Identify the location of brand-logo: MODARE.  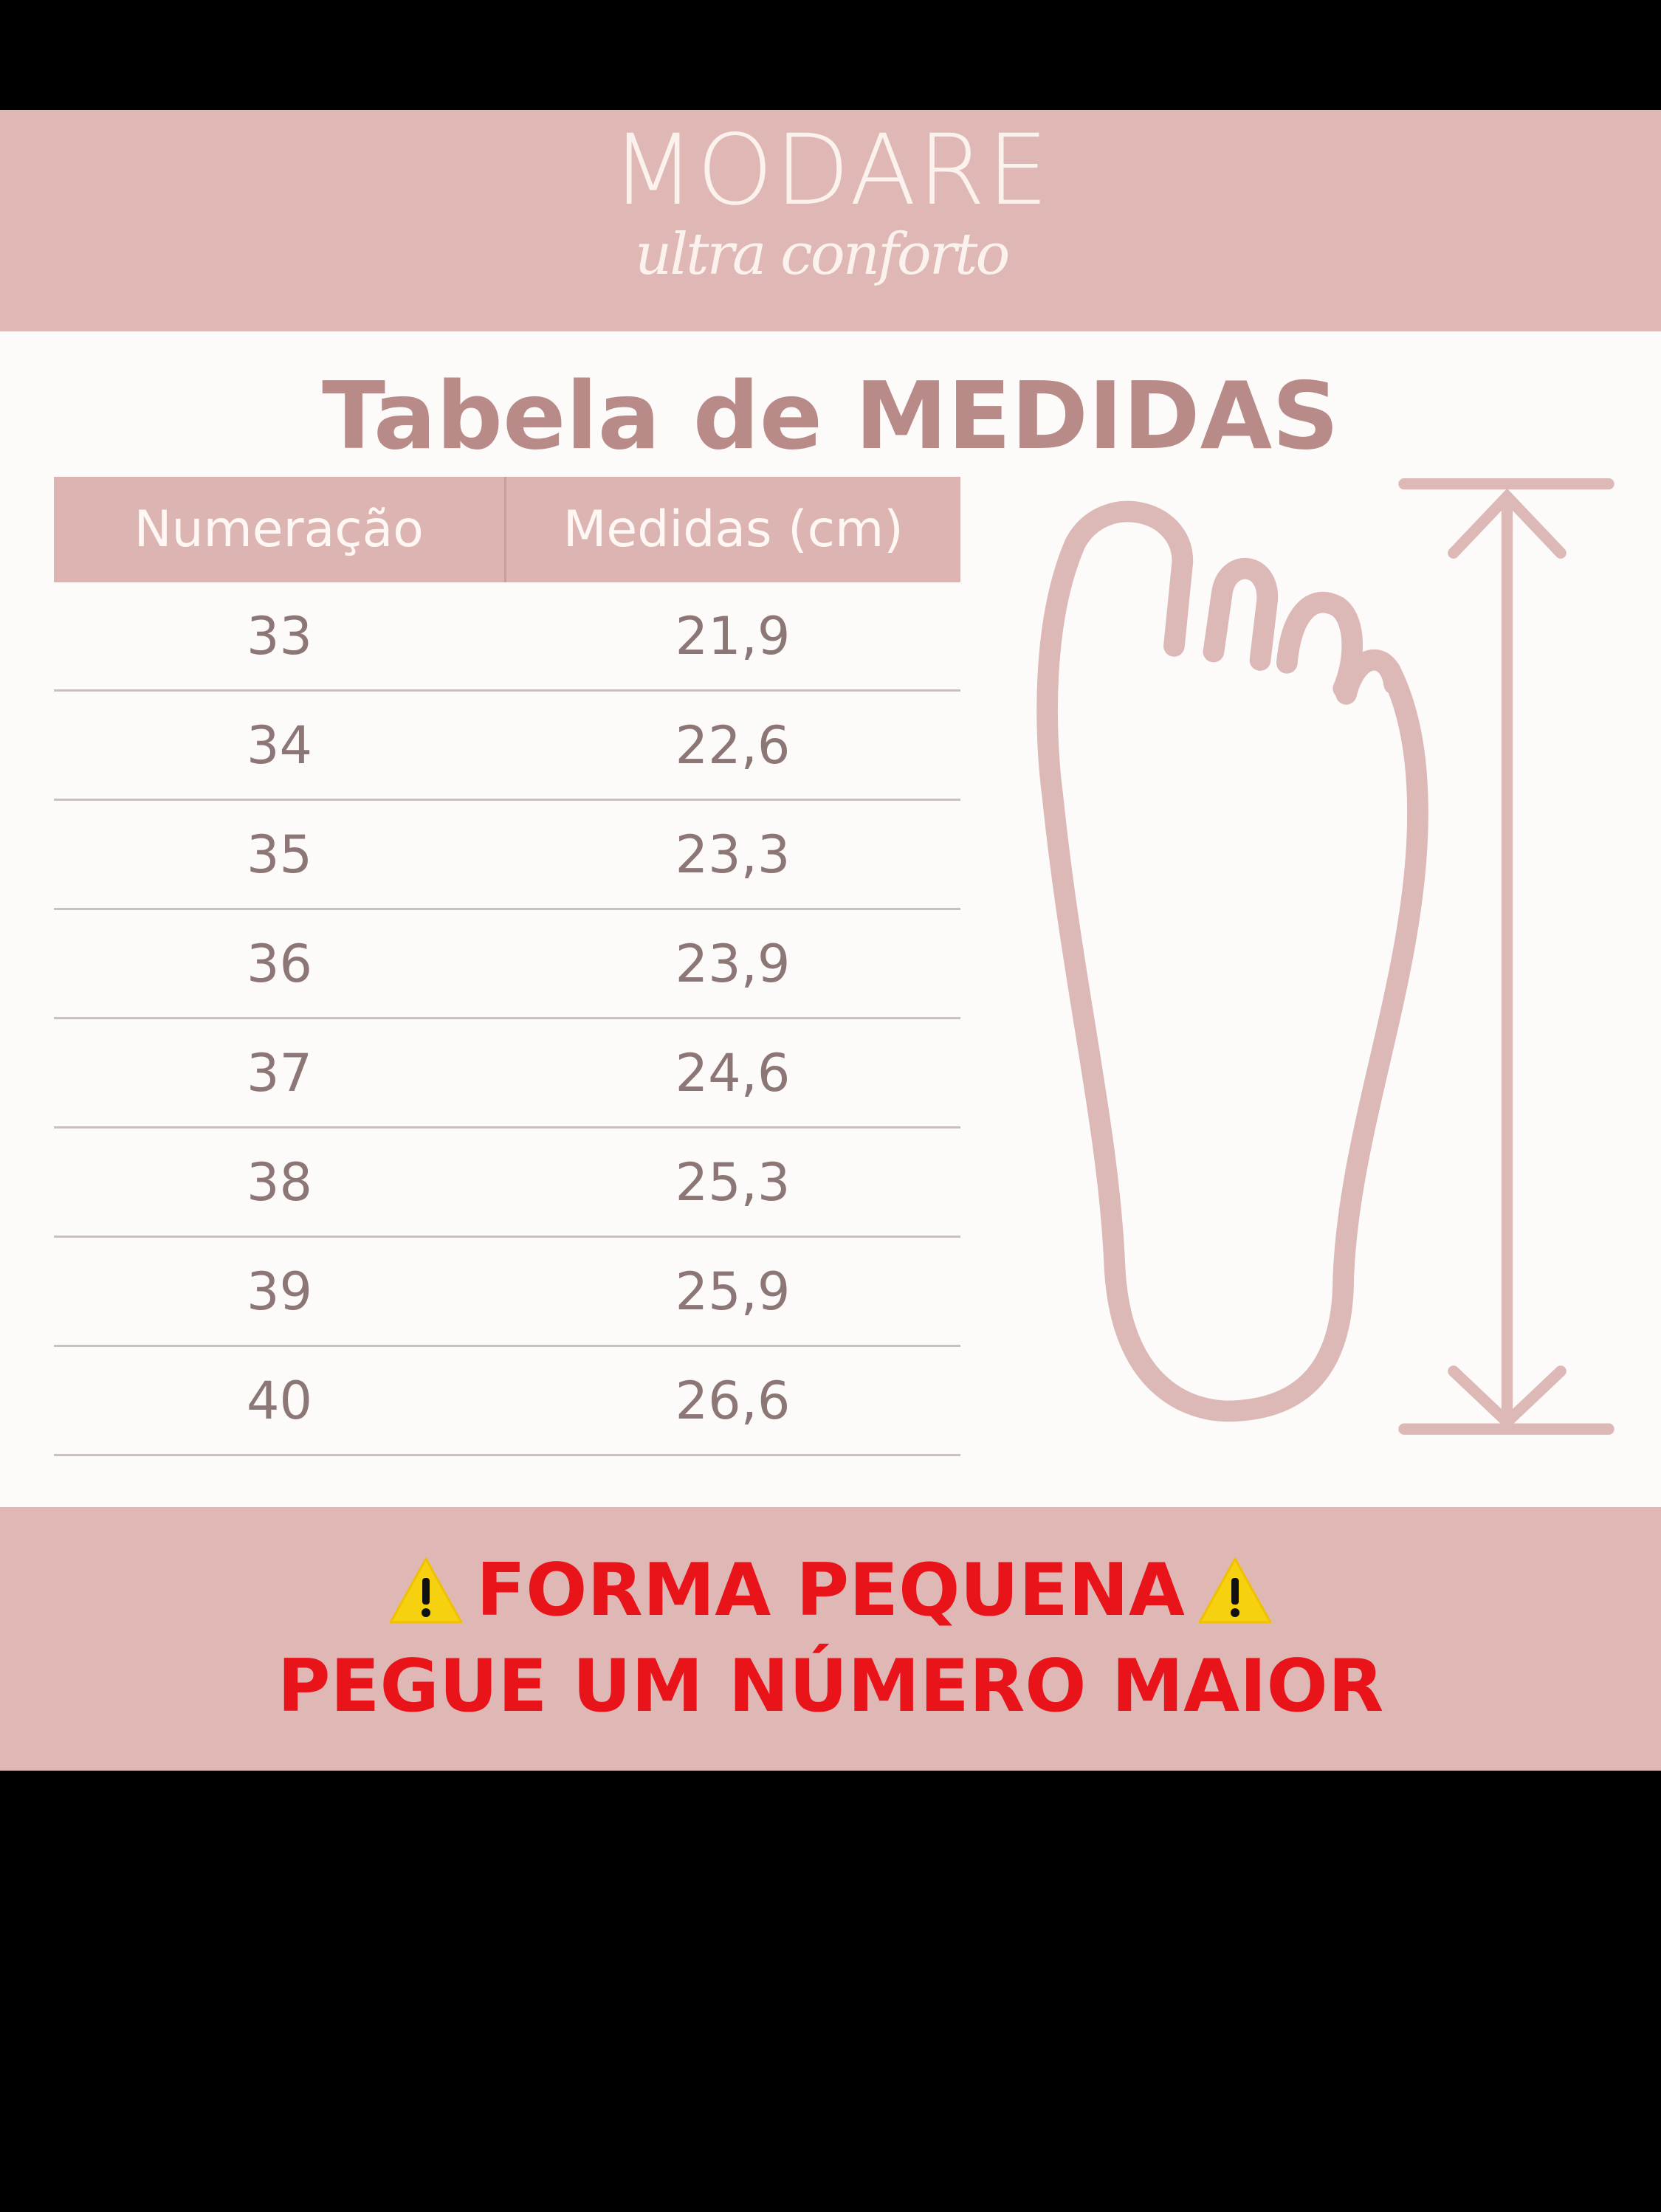
(830, 170).